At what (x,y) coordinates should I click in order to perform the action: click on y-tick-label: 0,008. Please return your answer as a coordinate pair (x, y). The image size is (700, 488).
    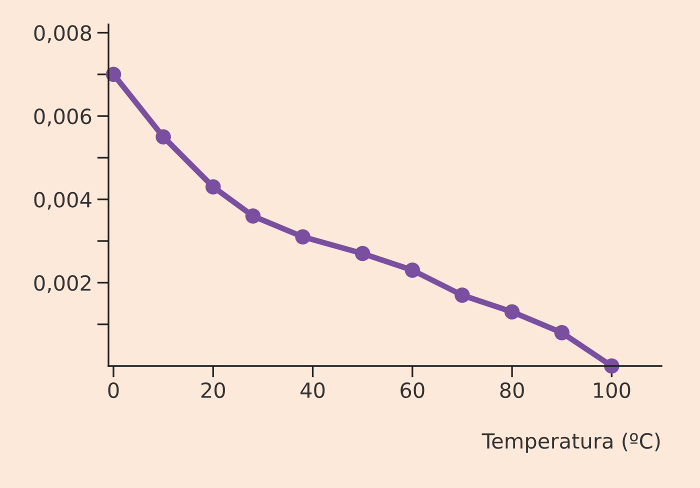
    Looking at the image, I should click on (63, 34).